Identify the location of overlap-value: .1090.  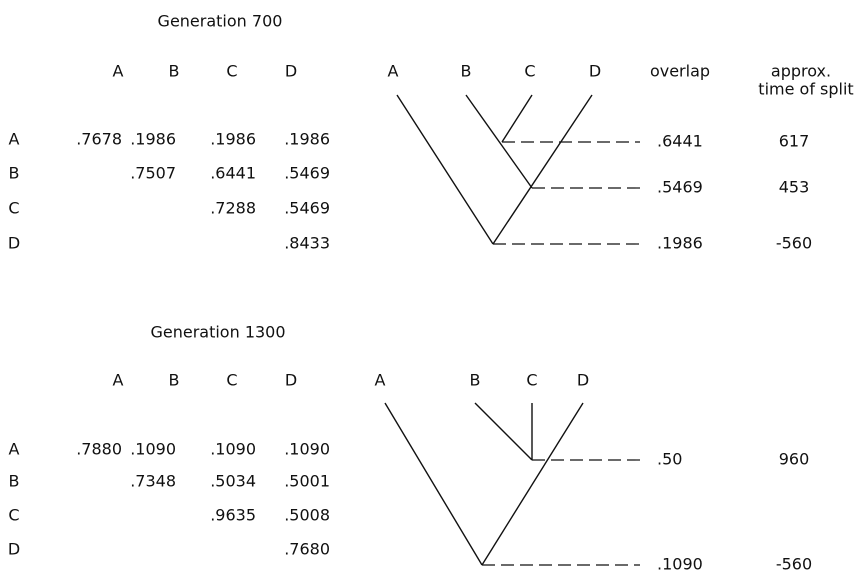
(680, 562).